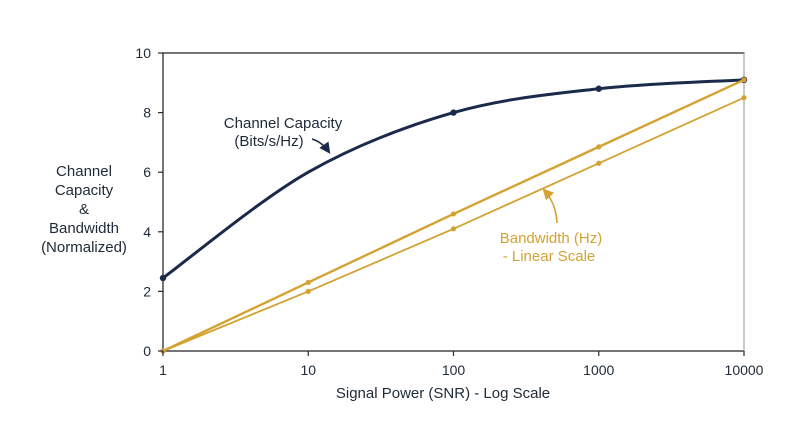  I want to click on x-axis-title: Signal Power (SNR) - Log Scale, so click(443, 393).